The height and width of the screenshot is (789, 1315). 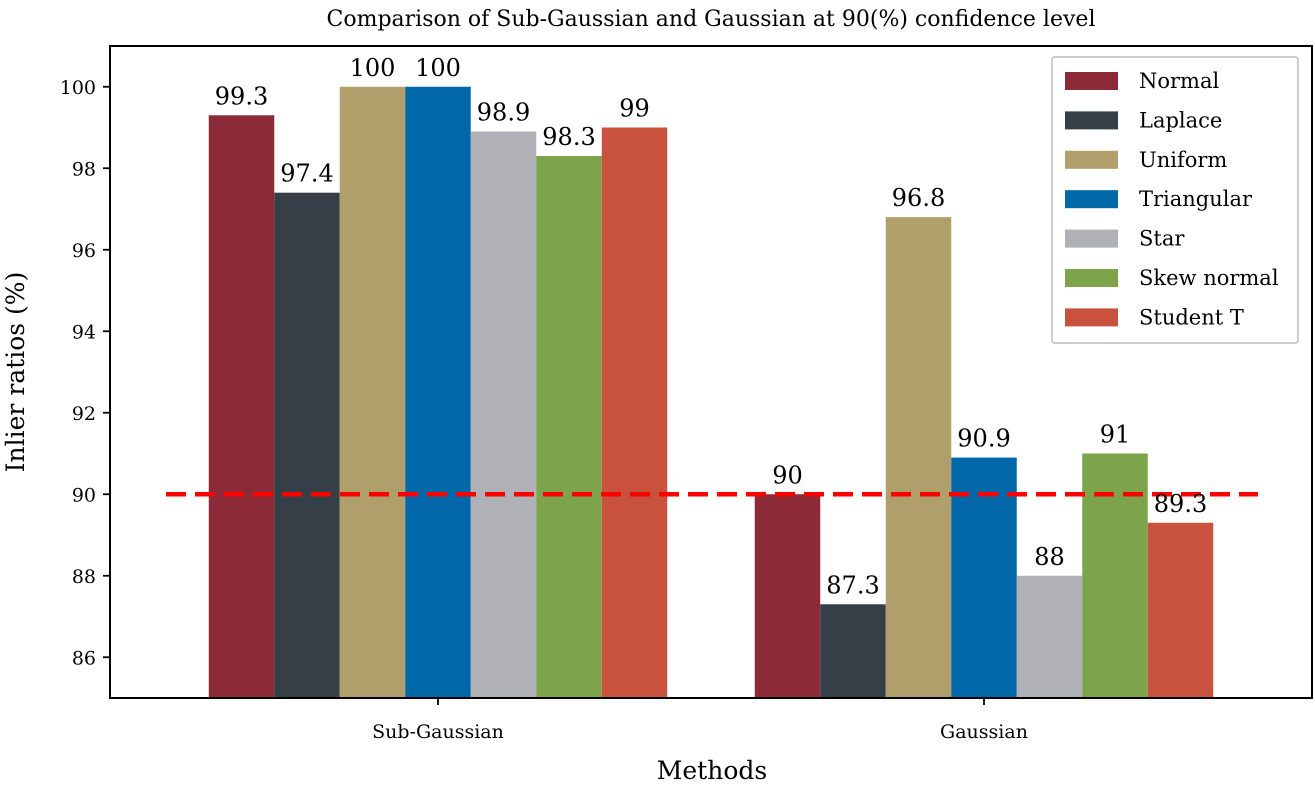 I want to click on bar-normal-gaussian, so click(x=787, y=596).